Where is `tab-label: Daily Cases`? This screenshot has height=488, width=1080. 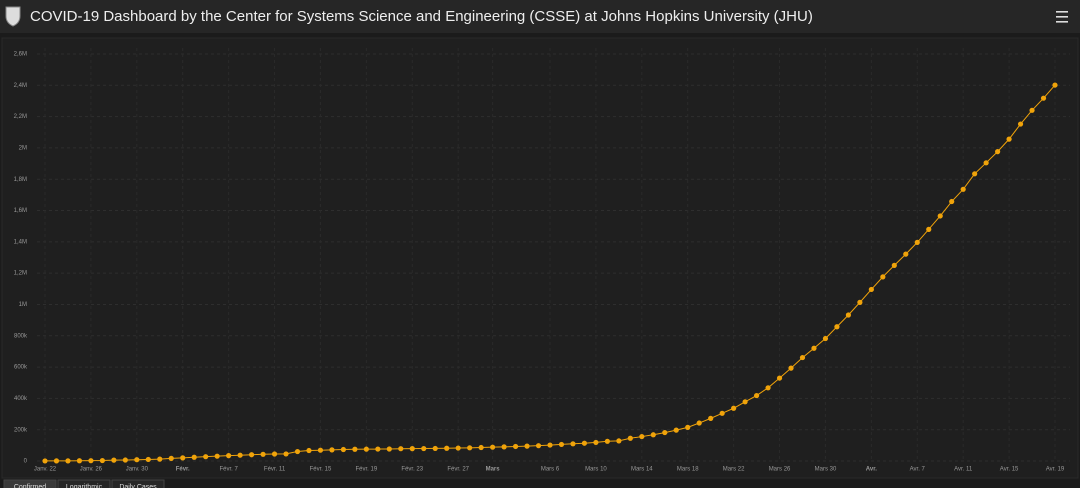 tab-label: Daily Cases is located at coordinates (138, 486).